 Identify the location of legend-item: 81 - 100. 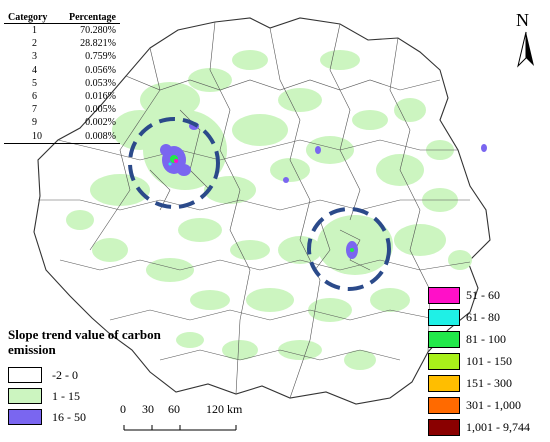
(488, 339).